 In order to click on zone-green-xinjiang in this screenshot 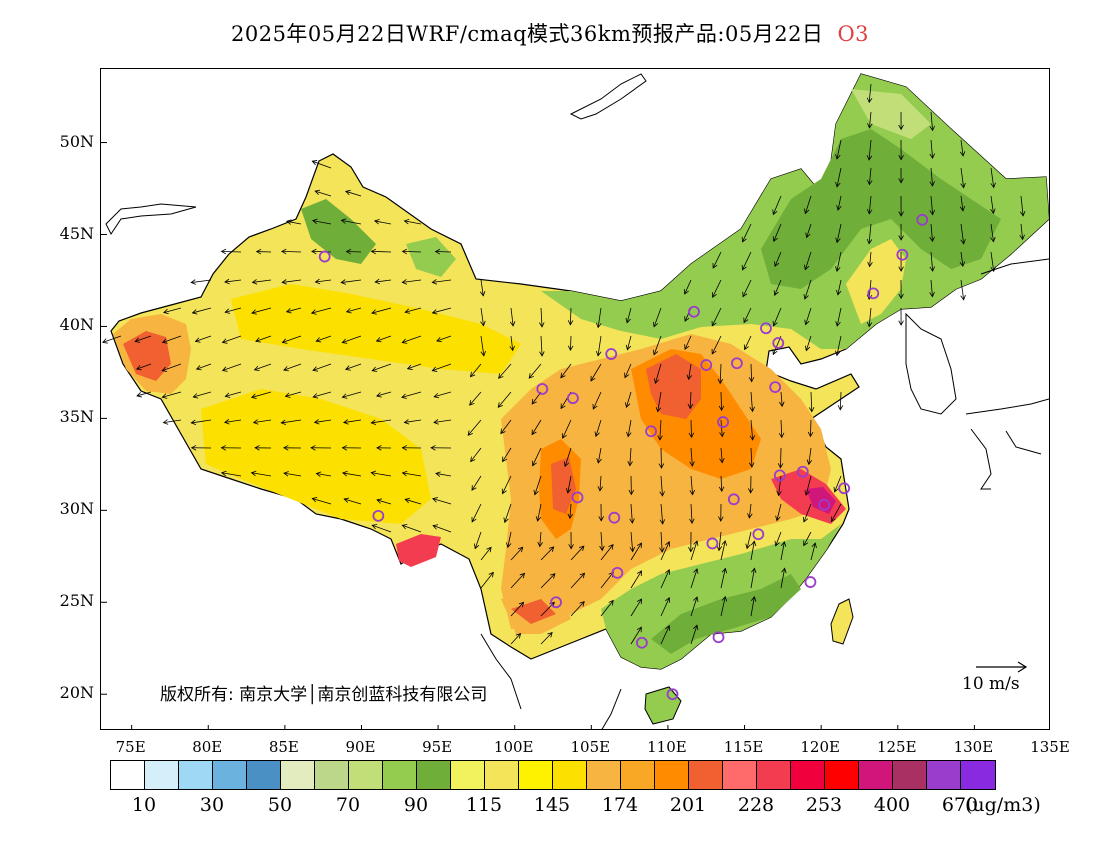, I will do `click(338, 231)`.